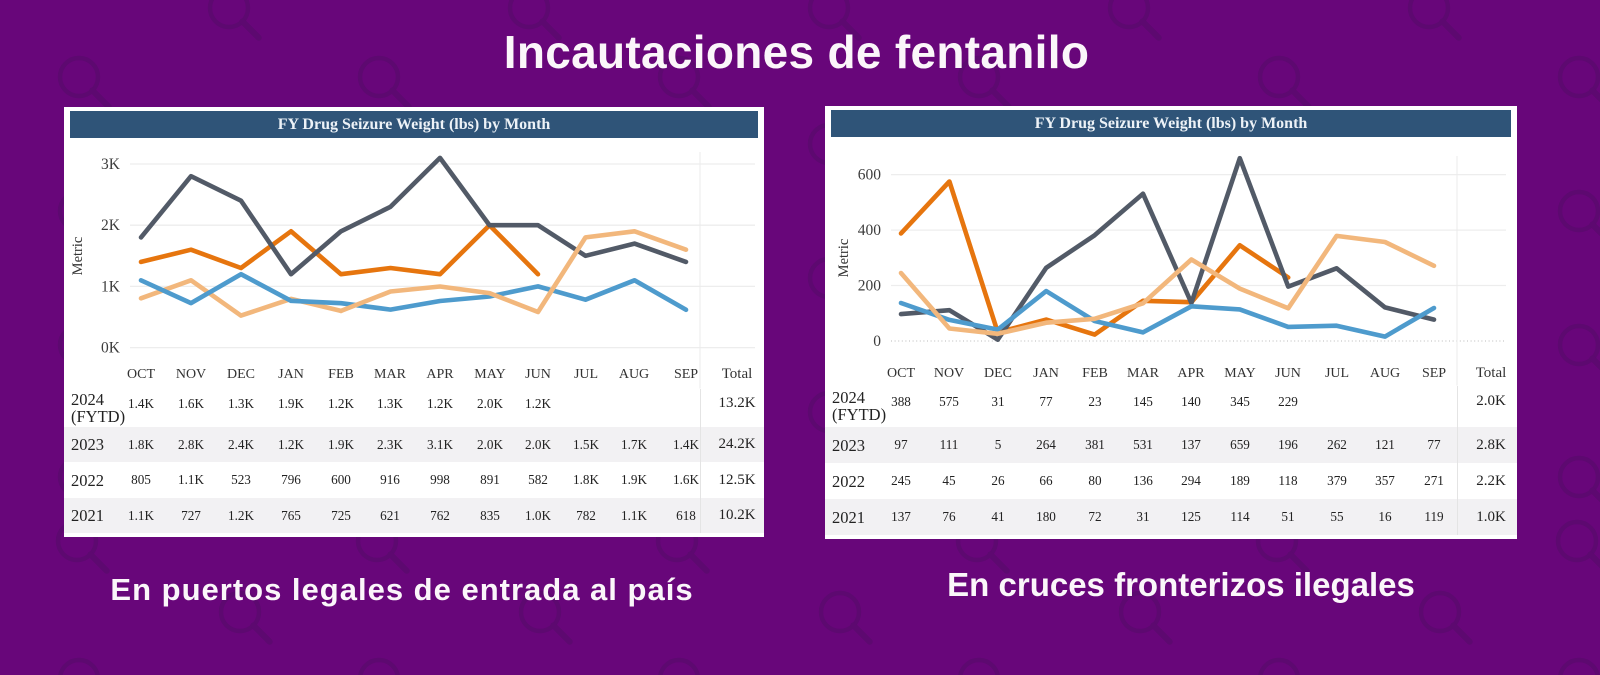  I want to click on svg-text: 0, so click(877, 341).